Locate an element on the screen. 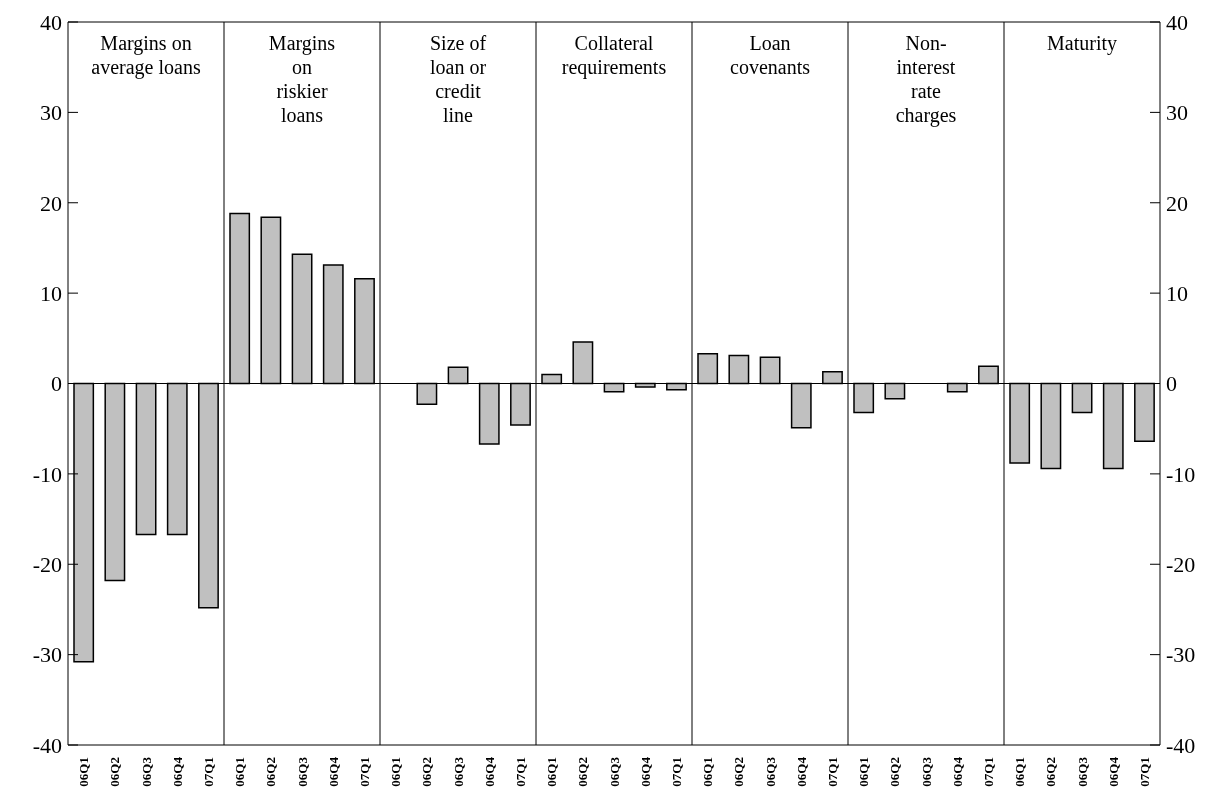 Image resolution: width=1232 pixels, height=807 pixels. y-tick-label: -20 is located at coordinates (47, 565).